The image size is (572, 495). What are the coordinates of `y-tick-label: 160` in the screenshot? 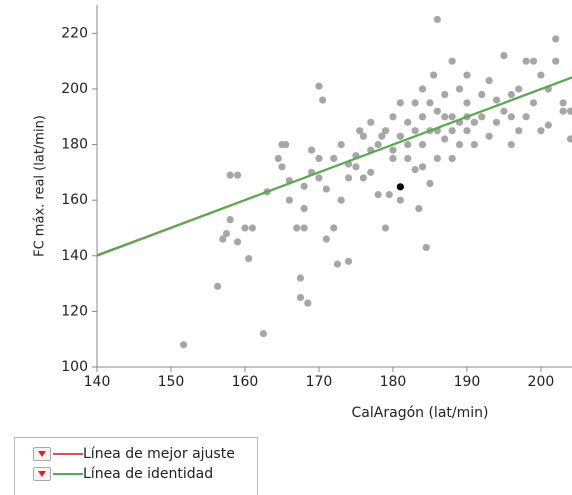 It's located at (74, 200).